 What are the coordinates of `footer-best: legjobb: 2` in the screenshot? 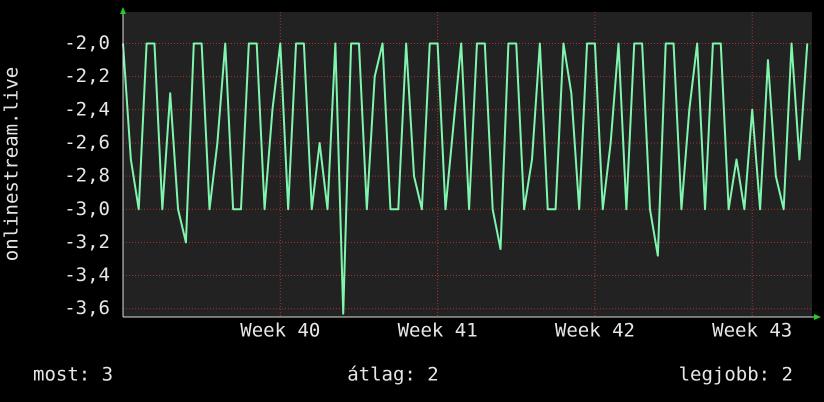 It's located at (736, 375).